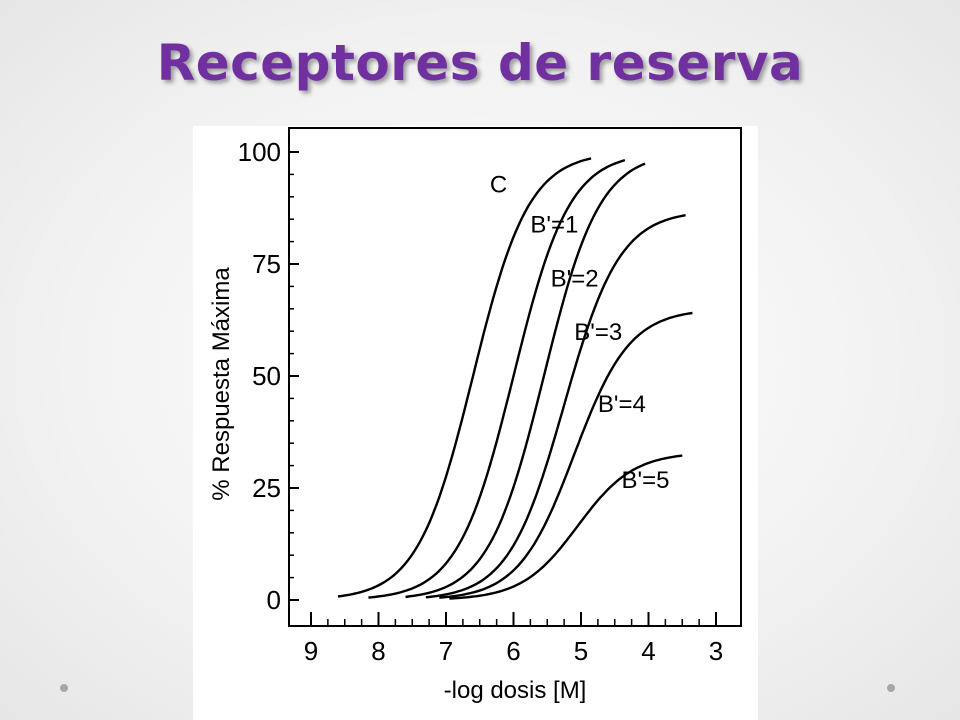 This screenshot has height=720, width=960. What do you see at coordinates (64, 688) in the screenshot?
I see `slide-bullet-left` at bounding box center [64, 688].